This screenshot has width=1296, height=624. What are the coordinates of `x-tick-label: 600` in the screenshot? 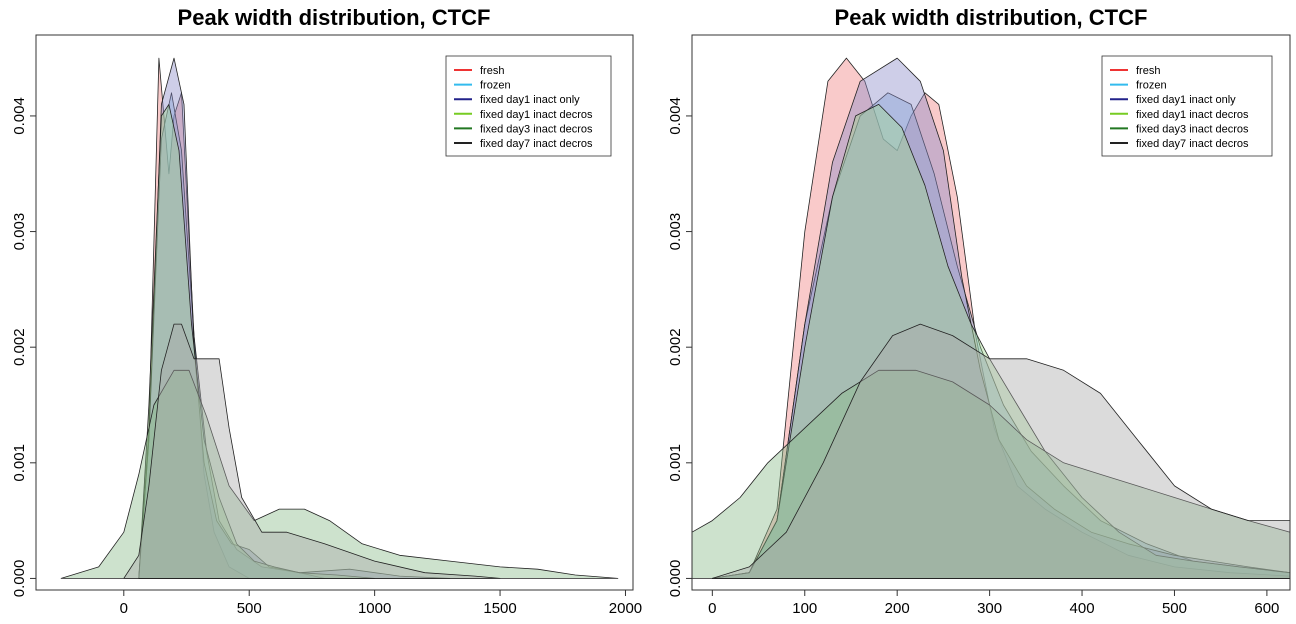 It's located at (1266, 608).